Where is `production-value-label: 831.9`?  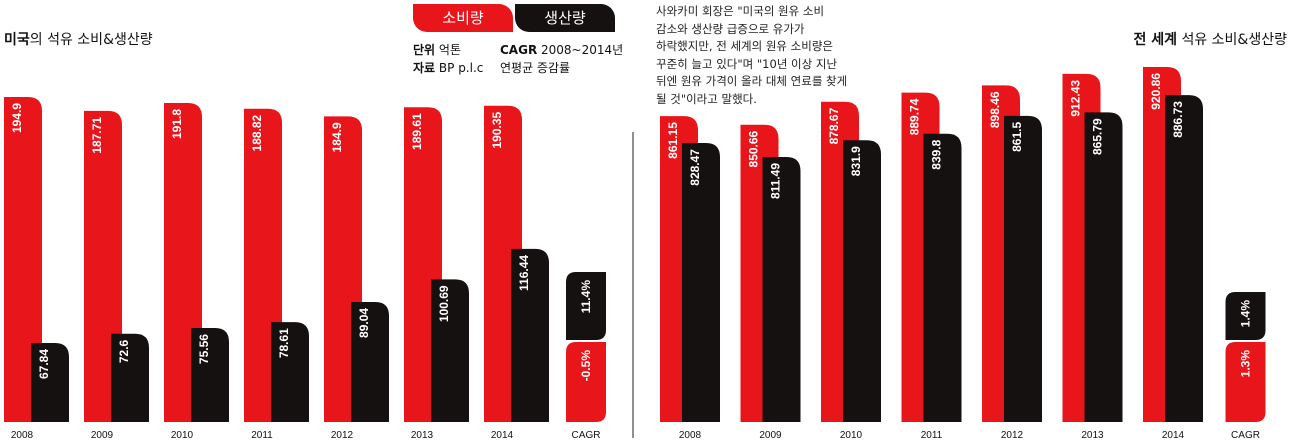 production-value-label: 831.9 is located at coordinates (856, 161).